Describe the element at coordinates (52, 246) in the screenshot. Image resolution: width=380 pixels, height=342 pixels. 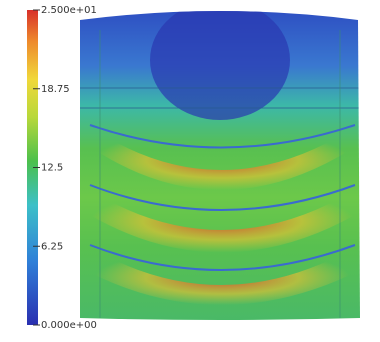
I see `tick-label: 6.25` at that location.